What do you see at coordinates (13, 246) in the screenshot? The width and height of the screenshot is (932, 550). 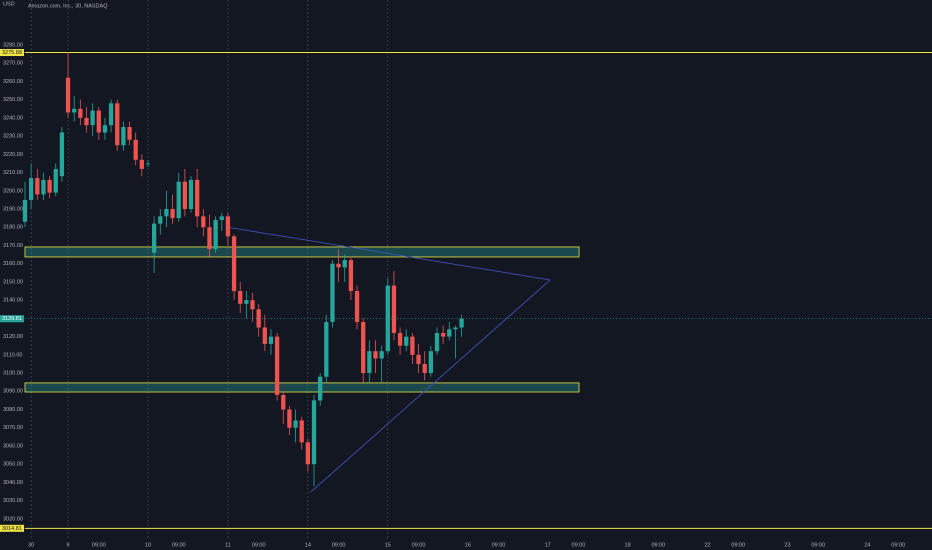 I see `y-tick-label: 3170.00` at bounding box center [13, 246].